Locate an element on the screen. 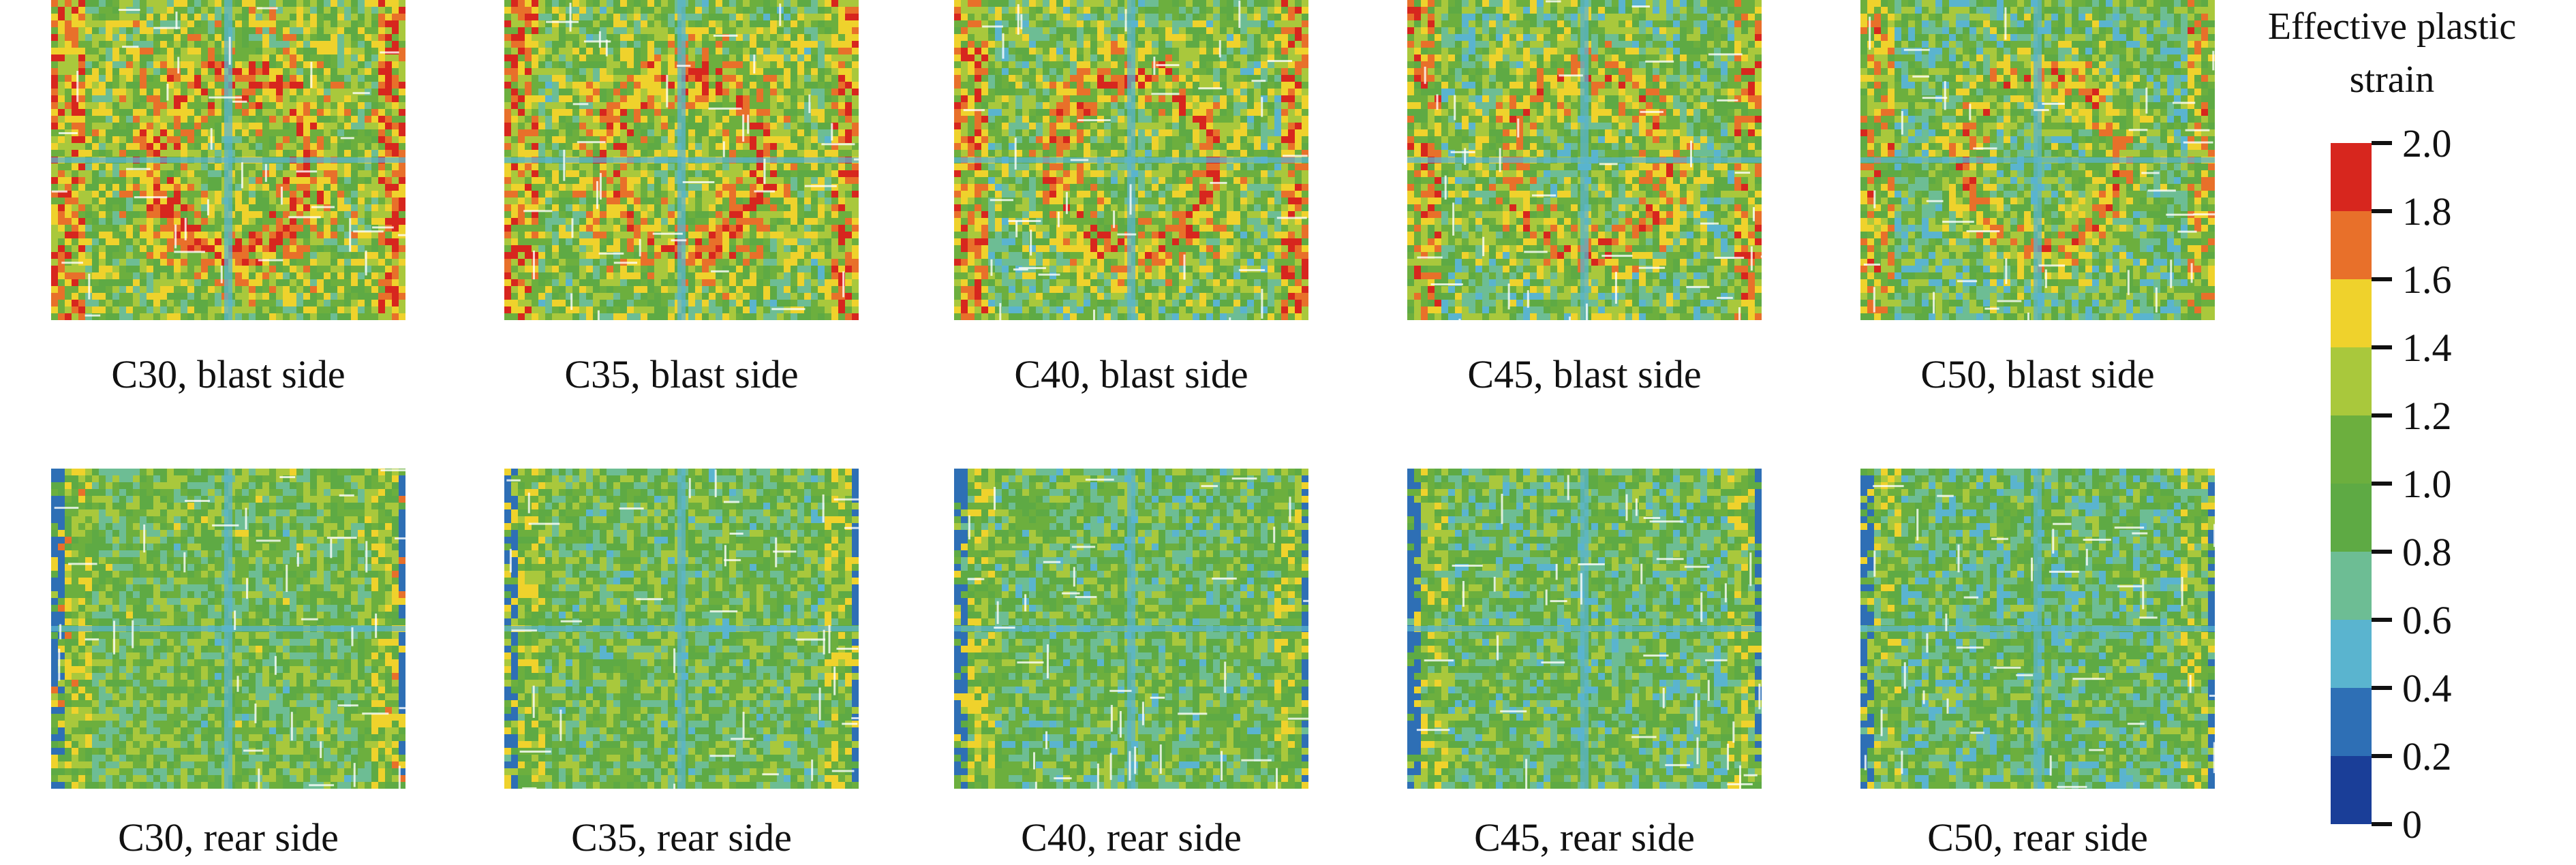  contour-c35-blast is located at coordinates (681, 160).